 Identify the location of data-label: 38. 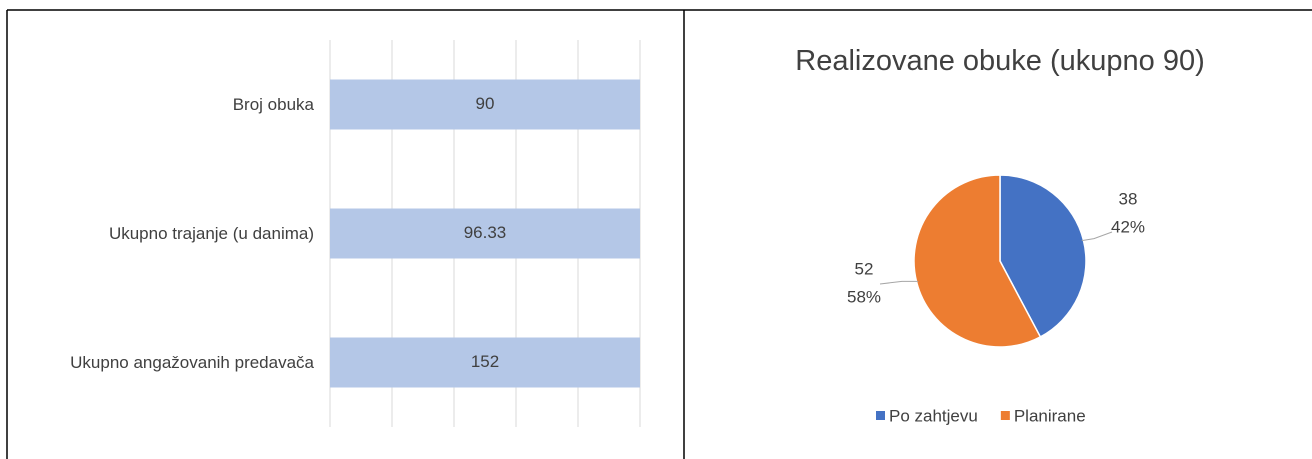
(1128, 198).